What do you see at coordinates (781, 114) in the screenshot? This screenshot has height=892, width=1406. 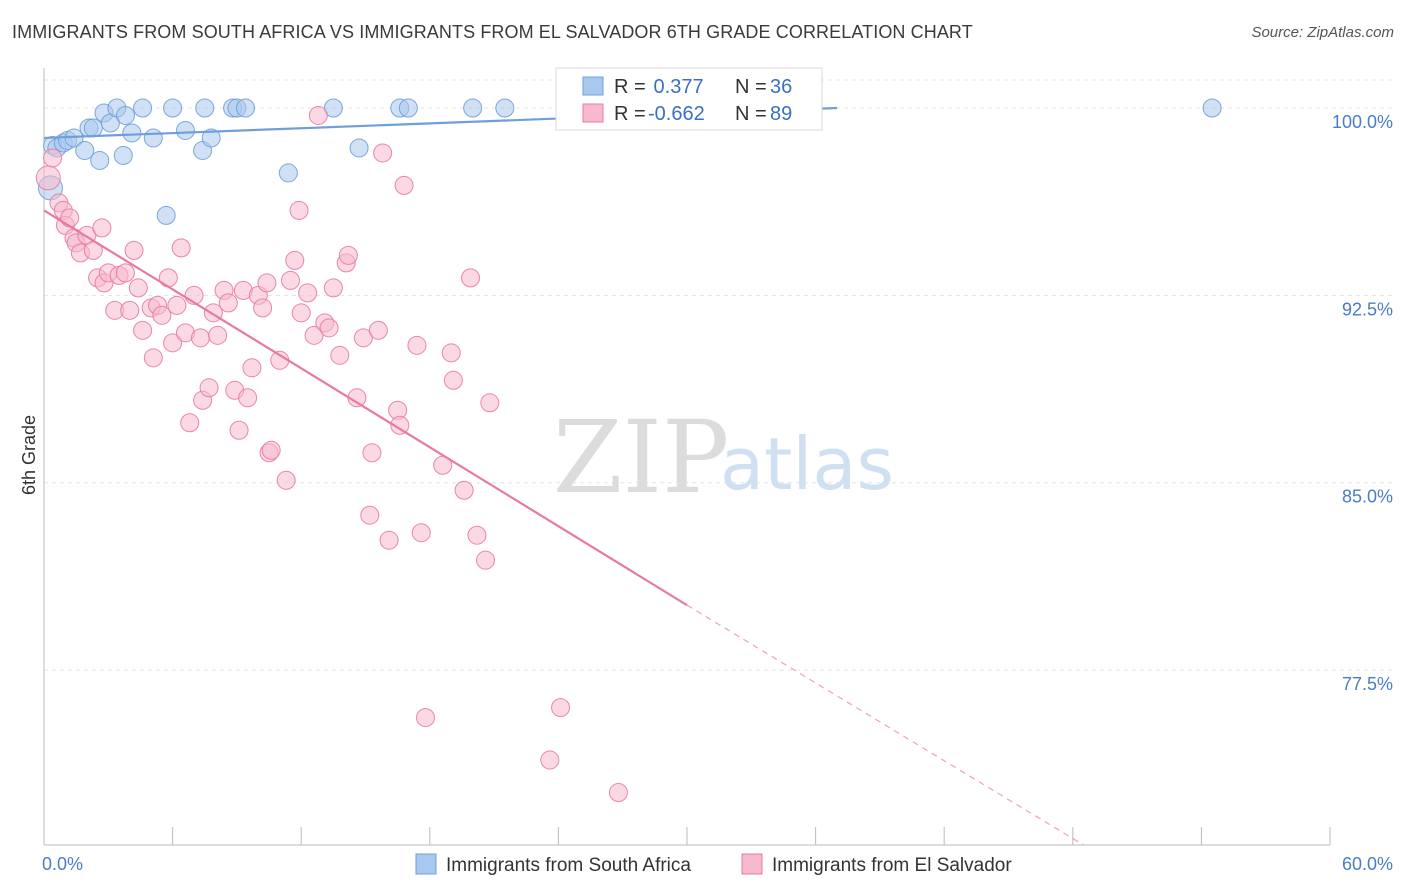 I see `legend-n-value-1: 89` at bounding box center [781, 114].